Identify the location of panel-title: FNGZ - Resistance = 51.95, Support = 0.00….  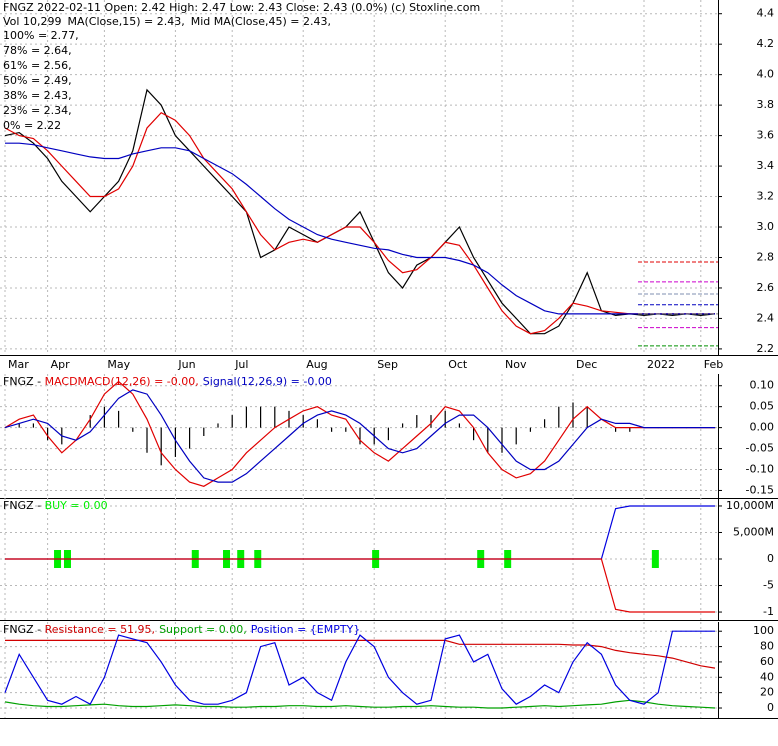
(181, 629).